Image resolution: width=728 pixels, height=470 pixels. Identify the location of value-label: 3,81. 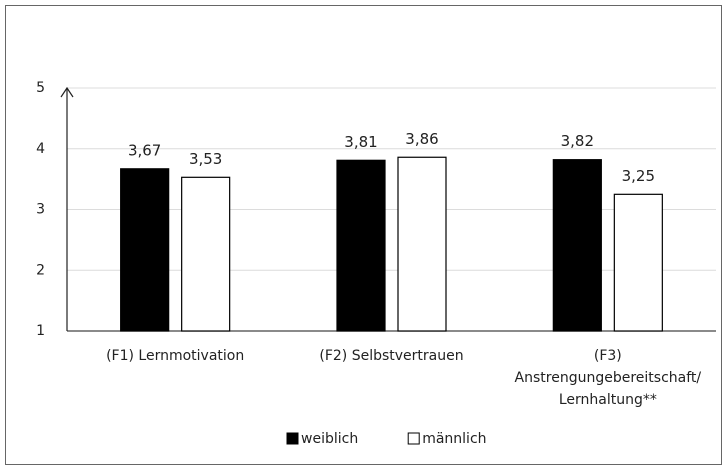
(360, 142).